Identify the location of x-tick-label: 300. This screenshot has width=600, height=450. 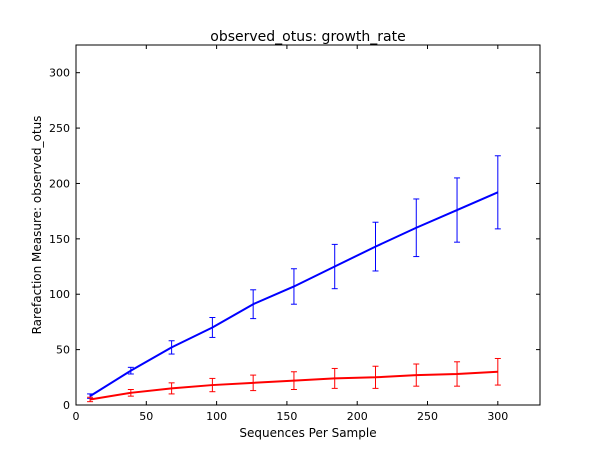
(497, 416).